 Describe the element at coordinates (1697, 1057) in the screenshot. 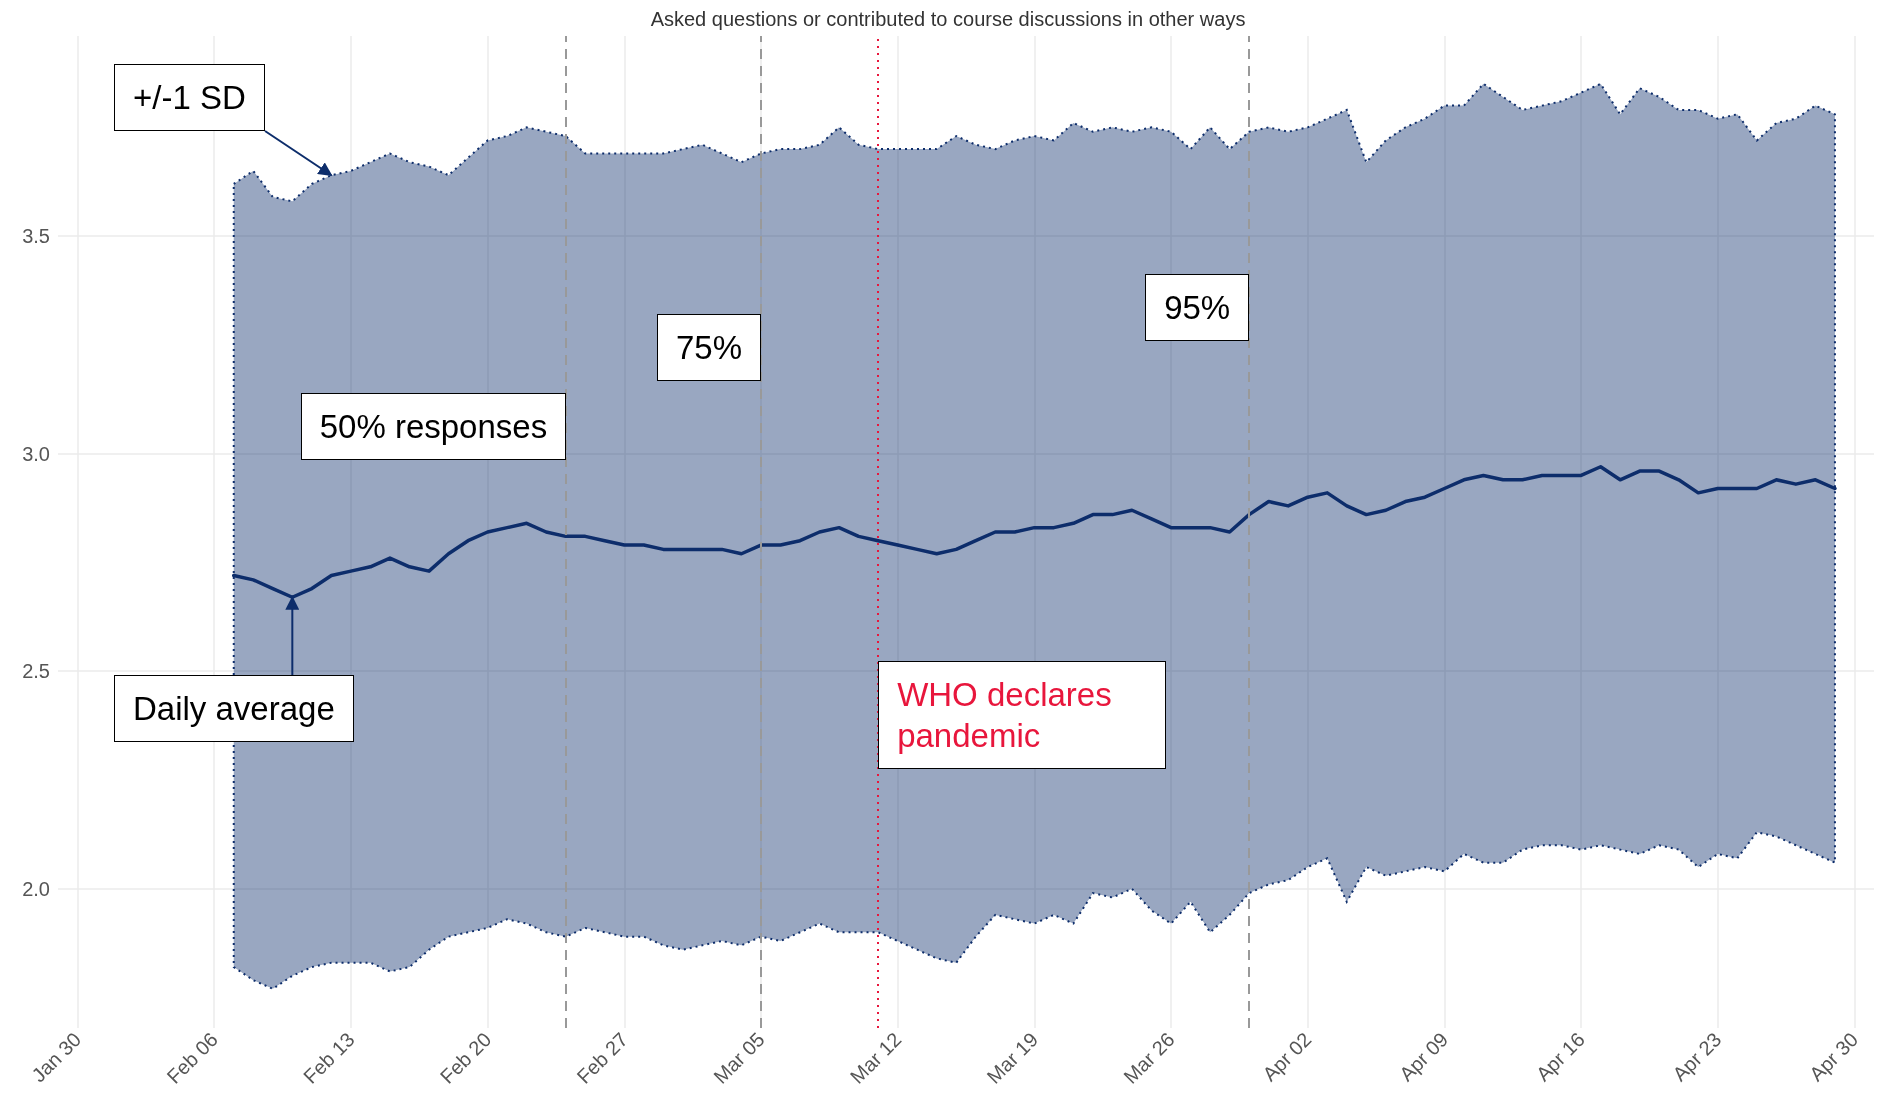

I see `x-tick-label: Apr 23` at that location.